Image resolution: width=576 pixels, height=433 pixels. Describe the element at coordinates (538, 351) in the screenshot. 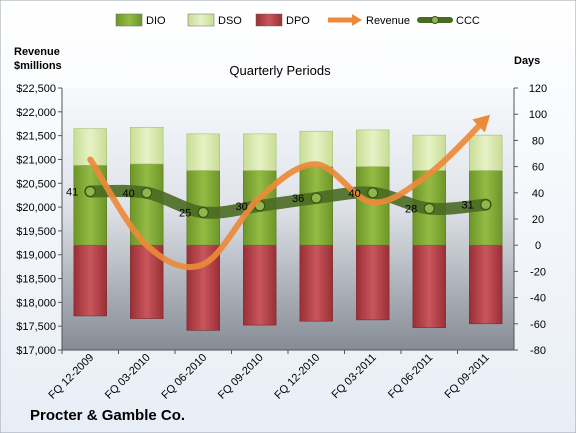

I see `right-tick-label: -80` at that location.